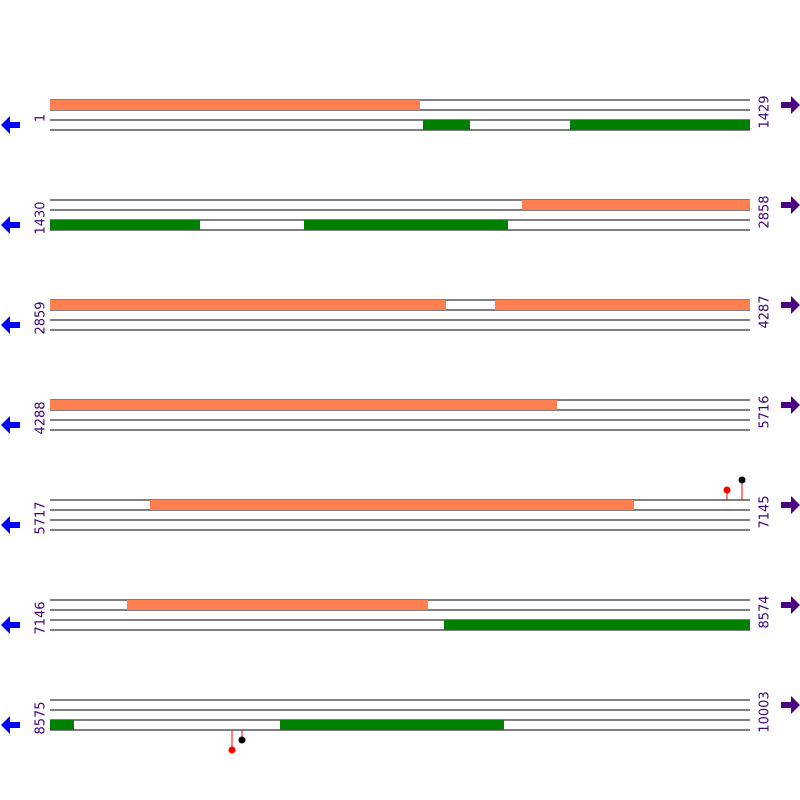  I want to click on sequence-row: 4288 5716, so click(400, 415).